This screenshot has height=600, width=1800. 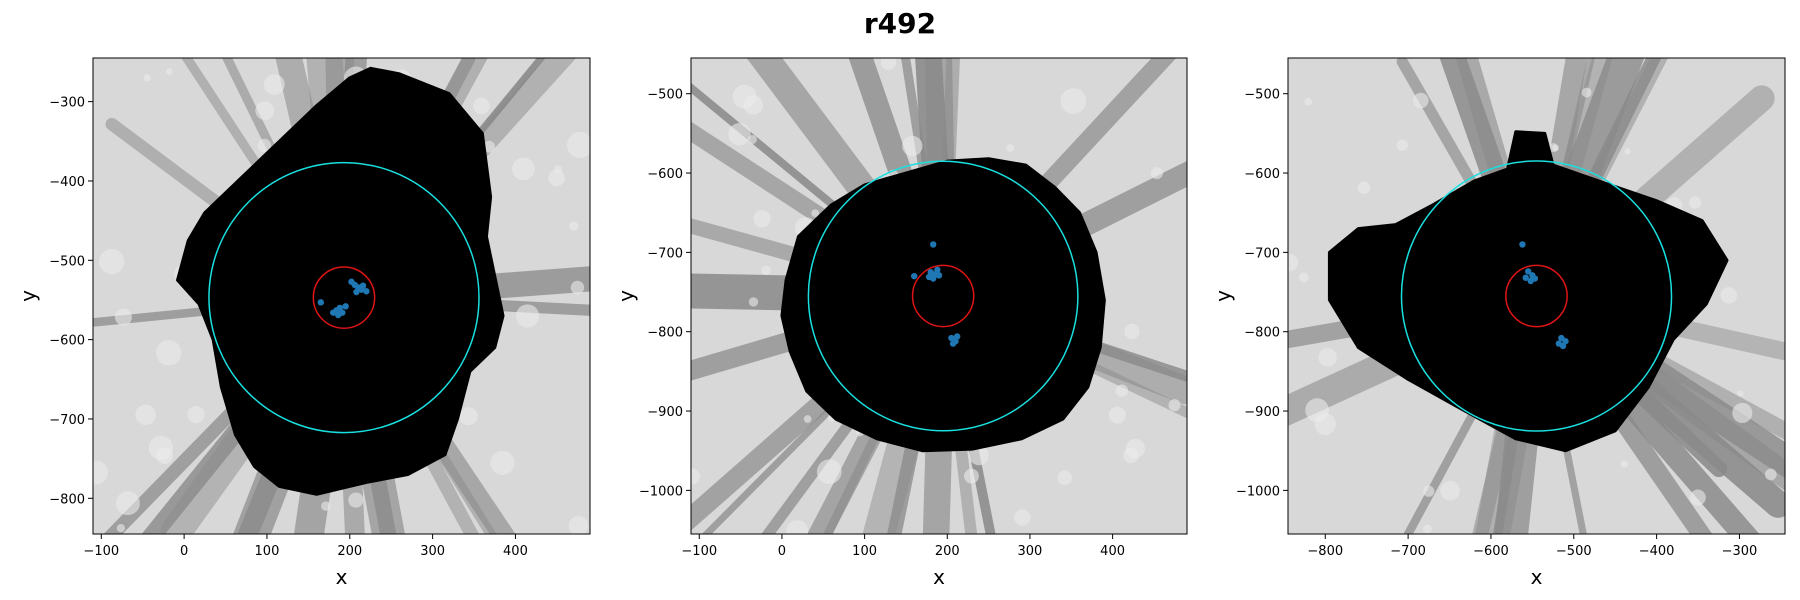 I want to click on inner-circle, so click(x=1536, y=296).